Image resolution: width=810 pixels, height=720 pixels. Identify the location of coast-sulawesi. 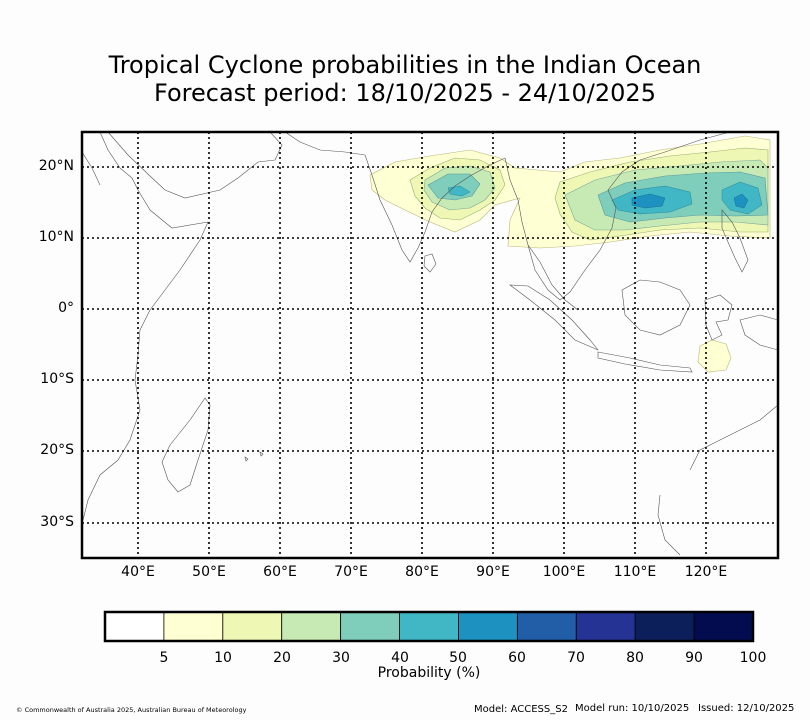
(718, 317).